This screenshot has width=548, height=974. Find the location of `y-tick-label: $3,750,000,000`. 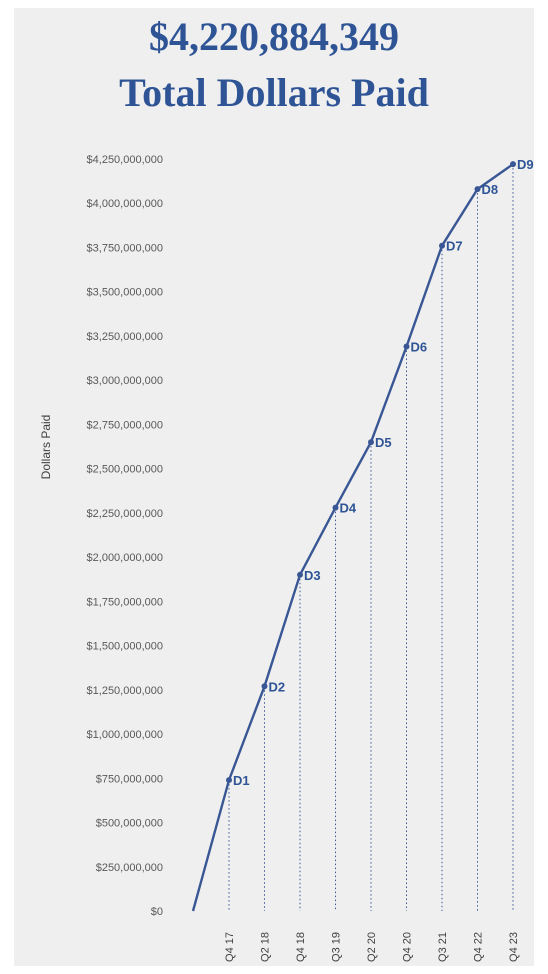

y-tick-label: $3,750,000,000 is located at coordinates (125, 248).